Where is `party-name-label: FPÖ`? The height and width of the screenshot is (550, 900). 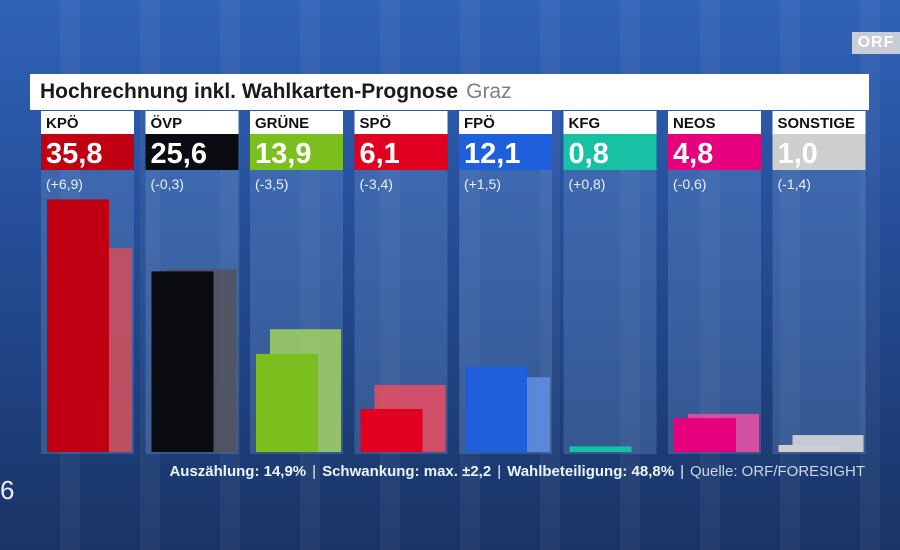
party-name-label: FPÖ is located at coordinates (479, 123).